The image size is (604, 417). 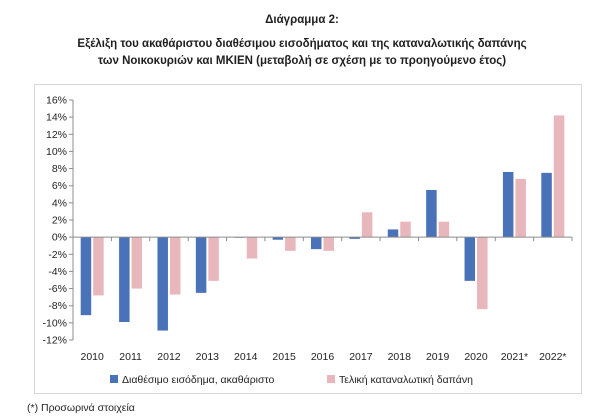 What do you see at coordinates (57, 289) in the screenshot?
I see `y-tick-label: -6%` at bounding box center [57, 289].